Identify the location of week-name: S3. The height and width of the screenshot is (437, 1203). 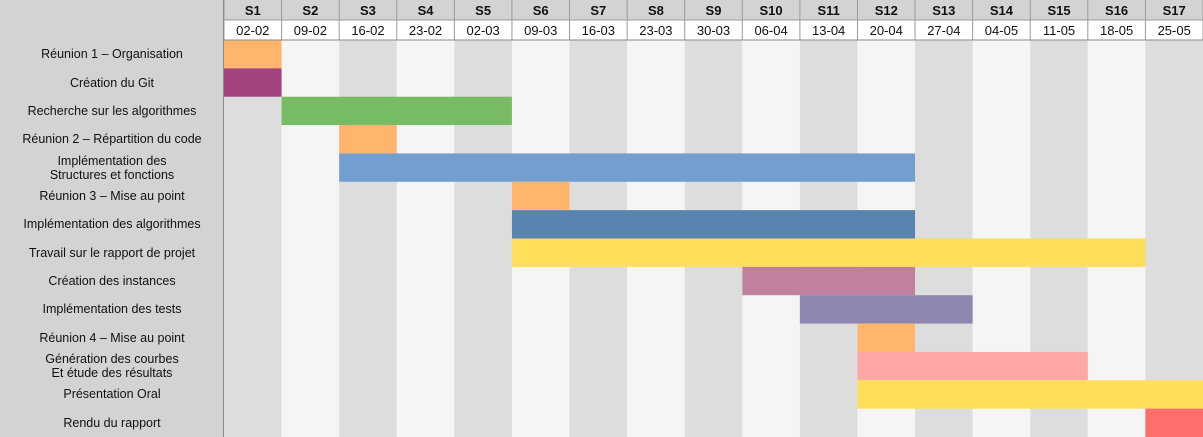
(368, 10).